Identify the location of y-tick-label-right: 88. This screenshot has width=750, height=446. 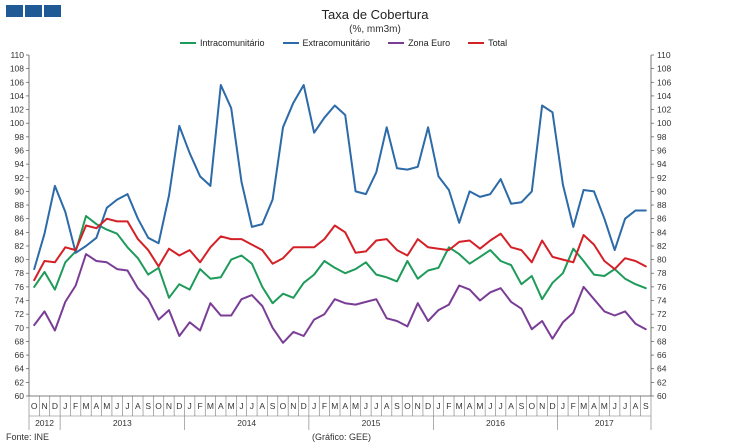
(662, 205).